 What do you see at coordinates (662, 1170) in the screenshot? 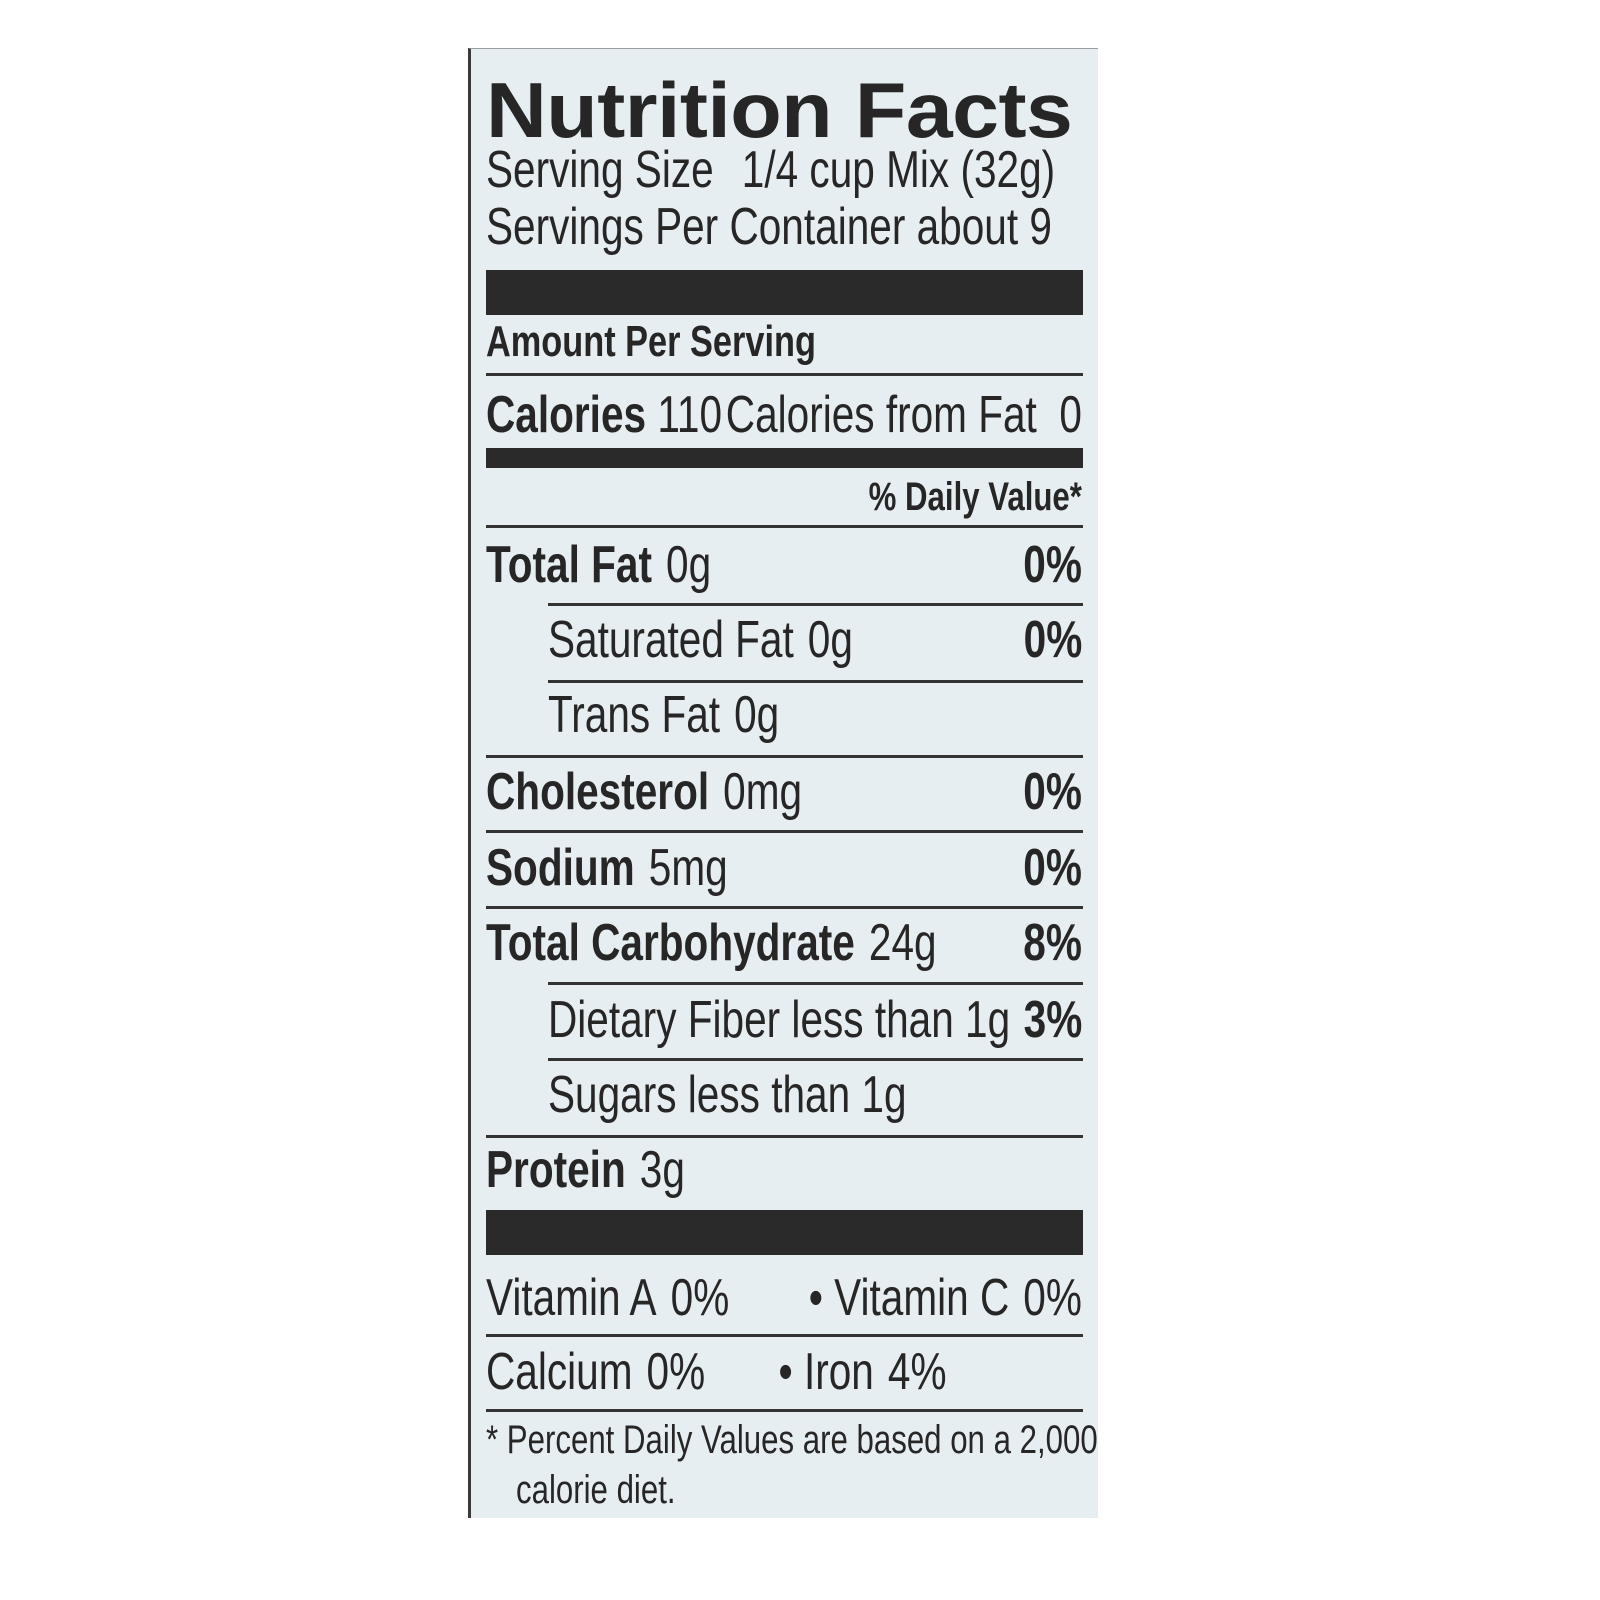
I see `nutrient-amount: 3g` at bounding box center [662, 1170].